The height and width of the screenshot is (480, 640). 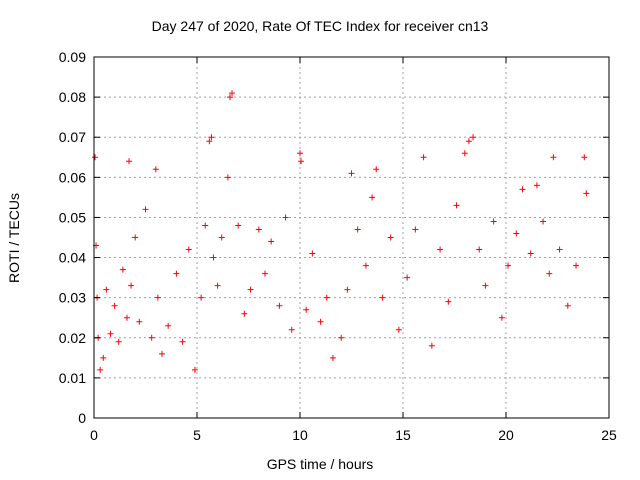 I want to click on x-tick-label: 15, so click(x=403, y=435).